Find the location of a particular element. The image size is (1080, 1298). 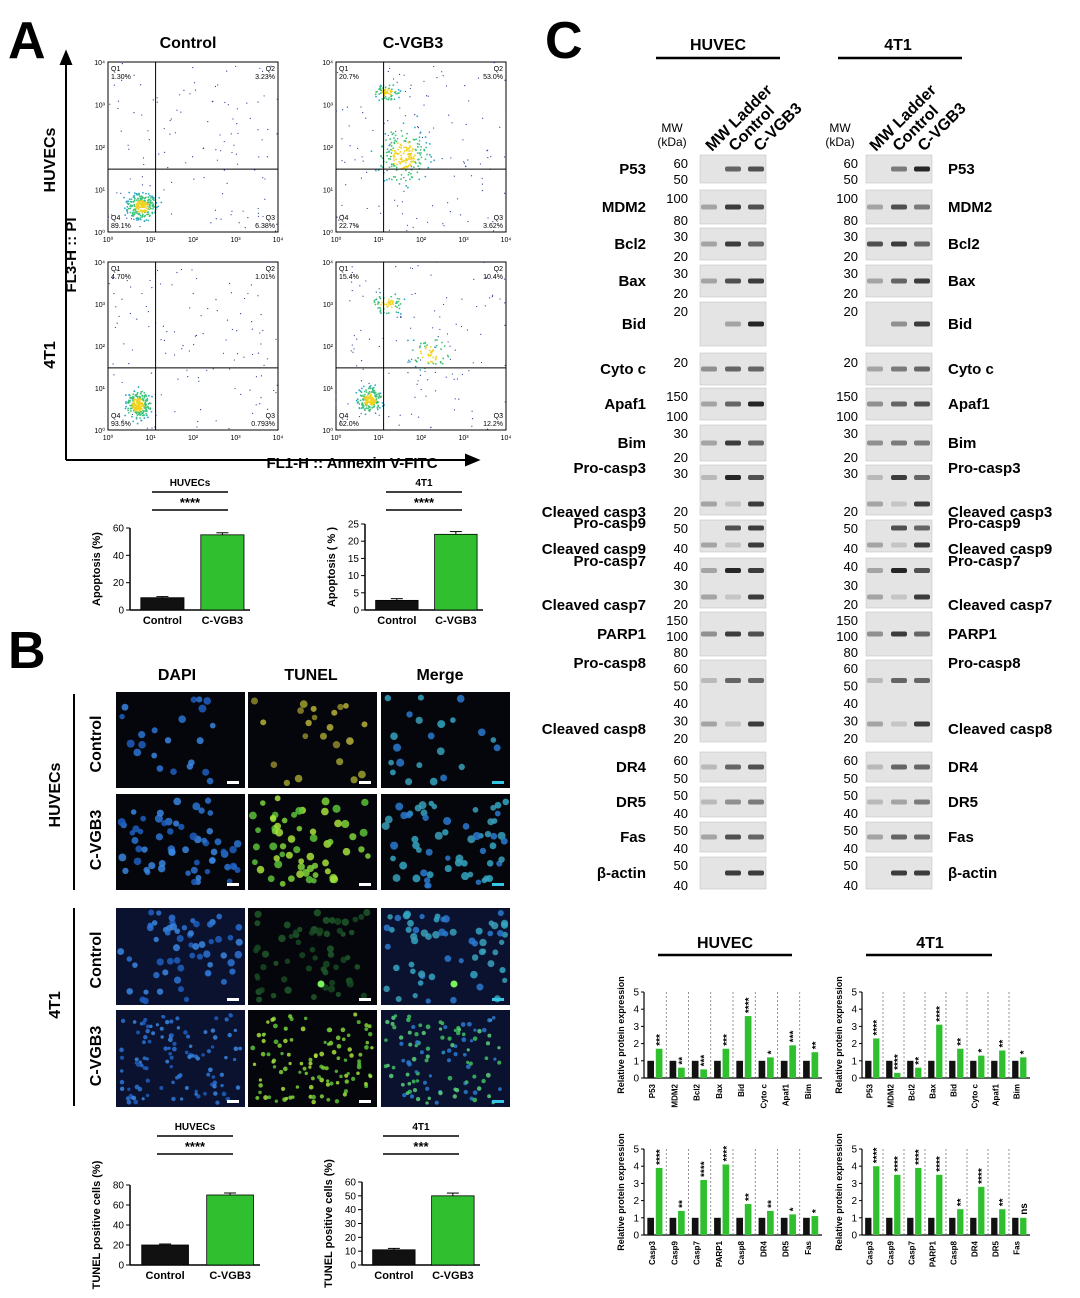

x-tick-label: MDM2 is located at coordinates (891, 1095).